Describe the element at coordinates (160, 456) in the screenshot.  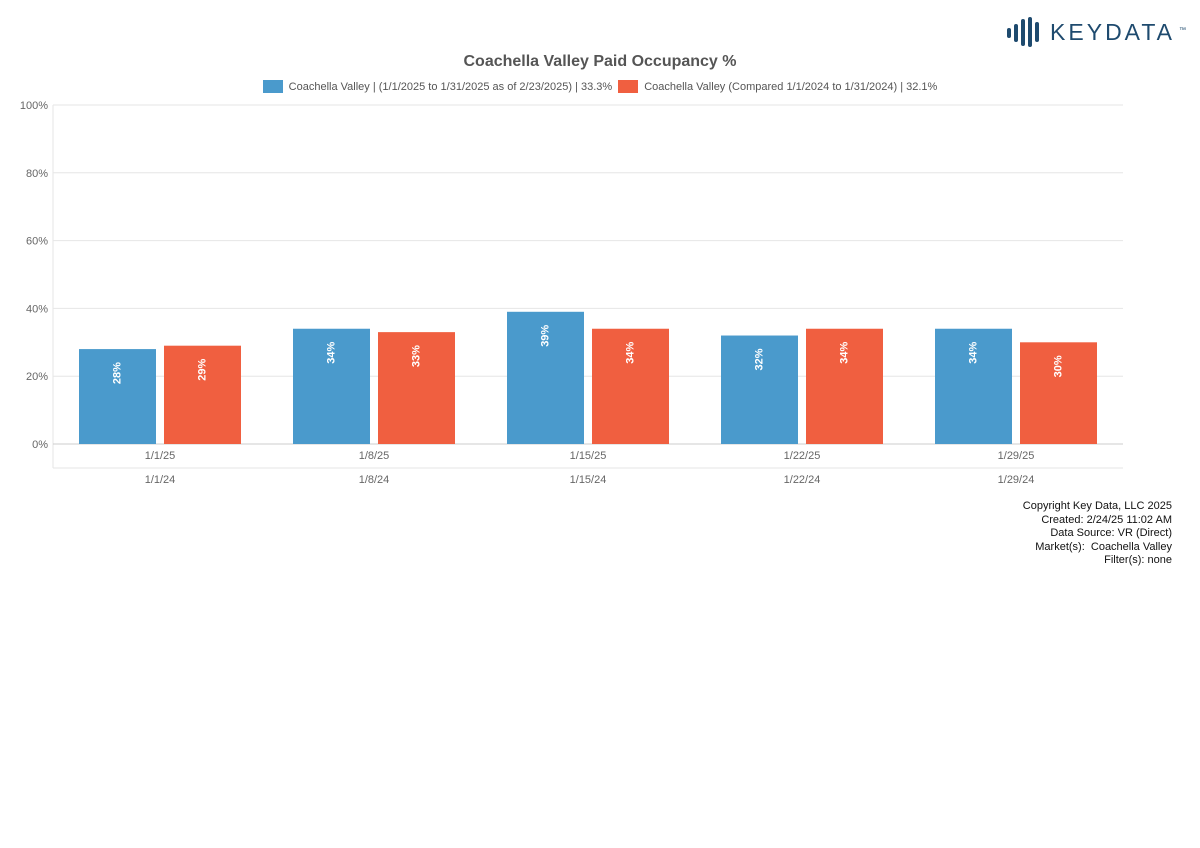
I see `x-tick-label: 1/1/25` at that location.